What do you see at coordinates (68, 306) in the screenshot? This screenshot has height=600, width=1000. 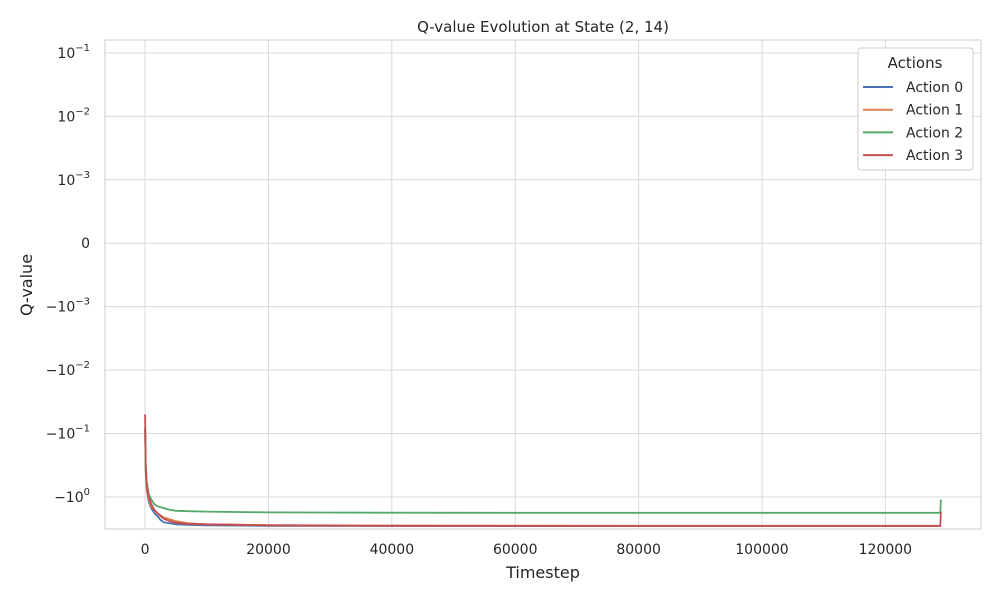 I see `y-tick-label: −10−3` at bounding box center [68, 306].